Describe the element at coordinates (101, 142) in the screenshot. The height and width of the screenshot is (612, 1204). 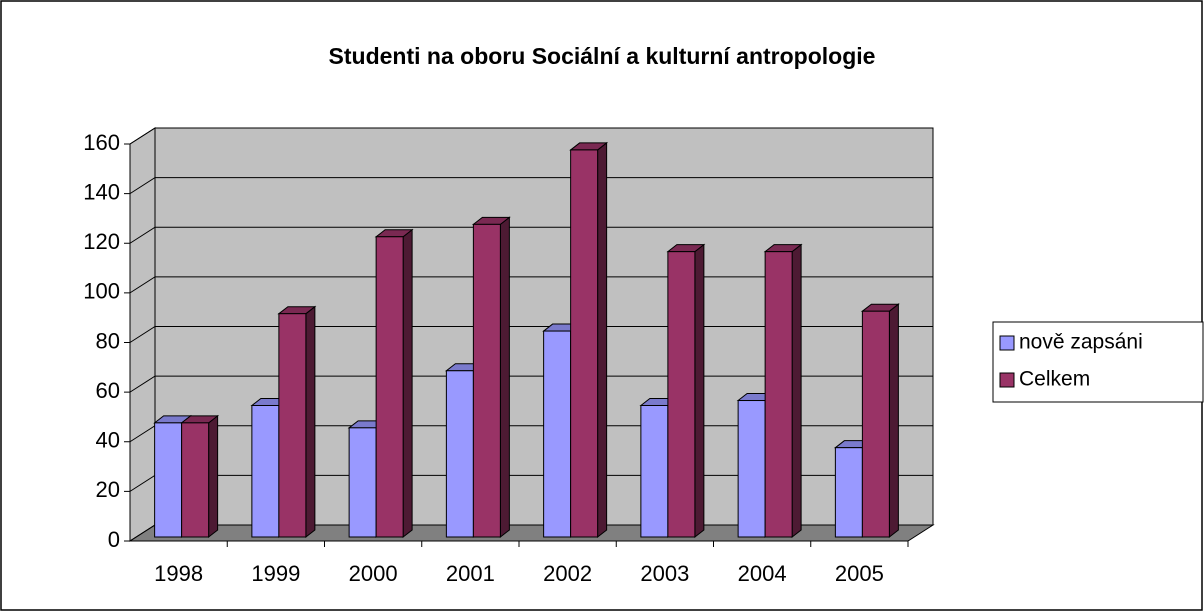
I see `y-tick-label: 160` at that location.